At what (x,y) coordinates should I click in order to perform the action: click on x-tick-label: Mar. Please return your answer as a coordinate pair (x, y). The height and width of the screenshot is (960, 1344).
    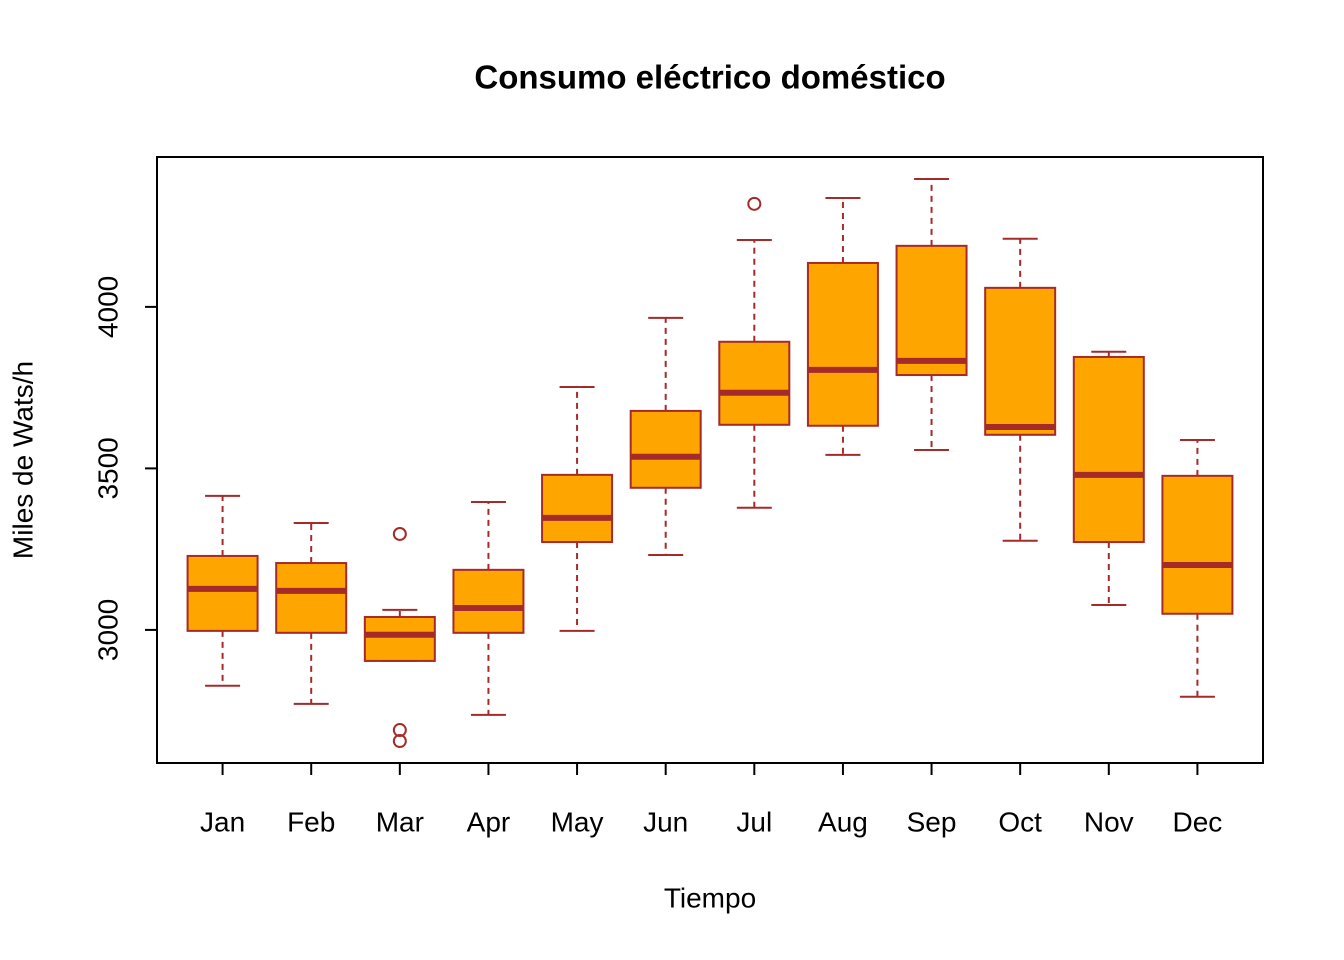
    Looking at the image, I should click on (400, 821).